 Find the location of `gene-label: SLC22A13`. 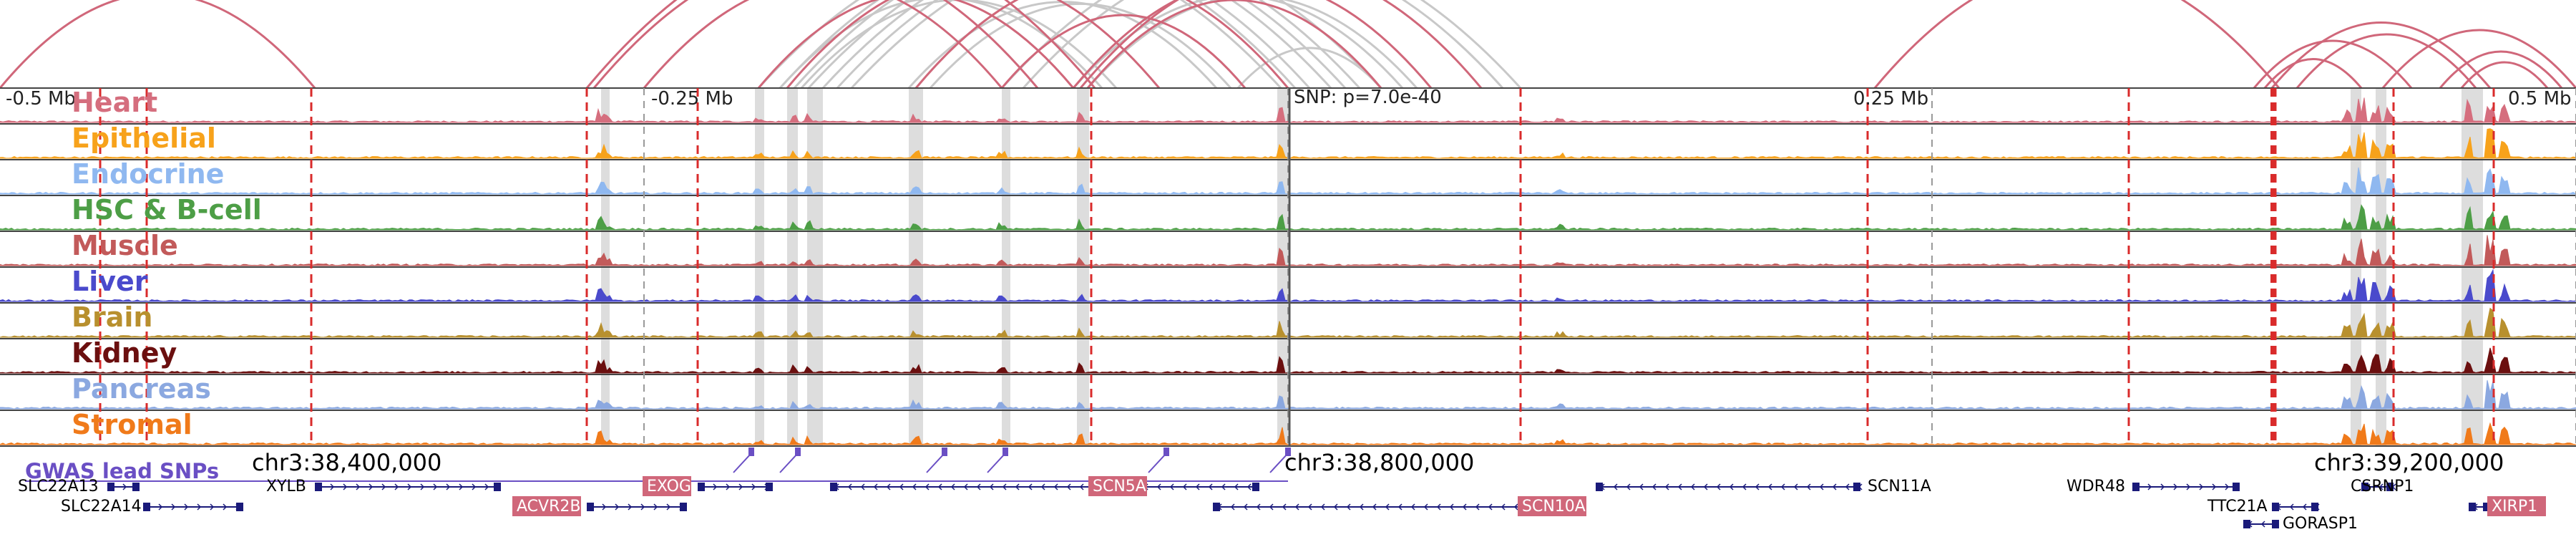

gene-label: SLC22A13 is located at coordinates (59, 486).